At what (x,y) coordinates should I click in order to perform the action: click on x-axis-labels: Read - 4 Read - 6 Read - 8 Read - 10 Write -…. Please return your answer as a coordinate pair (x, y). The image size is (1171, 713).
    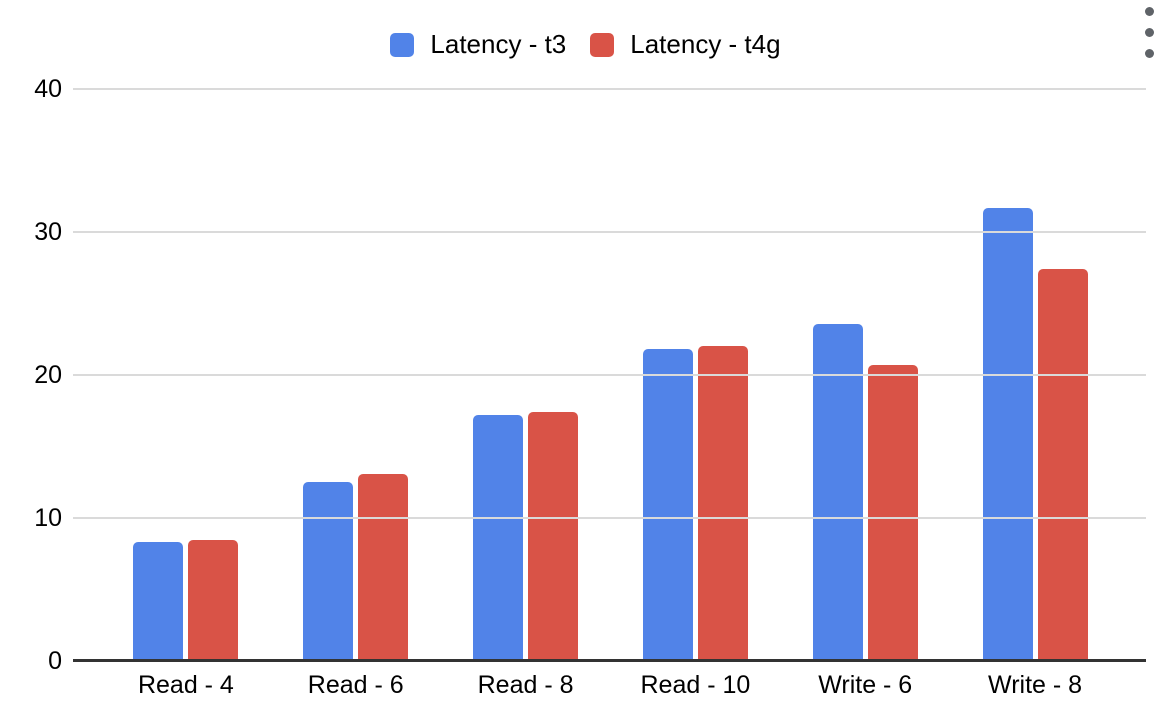
    Looking at the image, I should click on (610, 685).